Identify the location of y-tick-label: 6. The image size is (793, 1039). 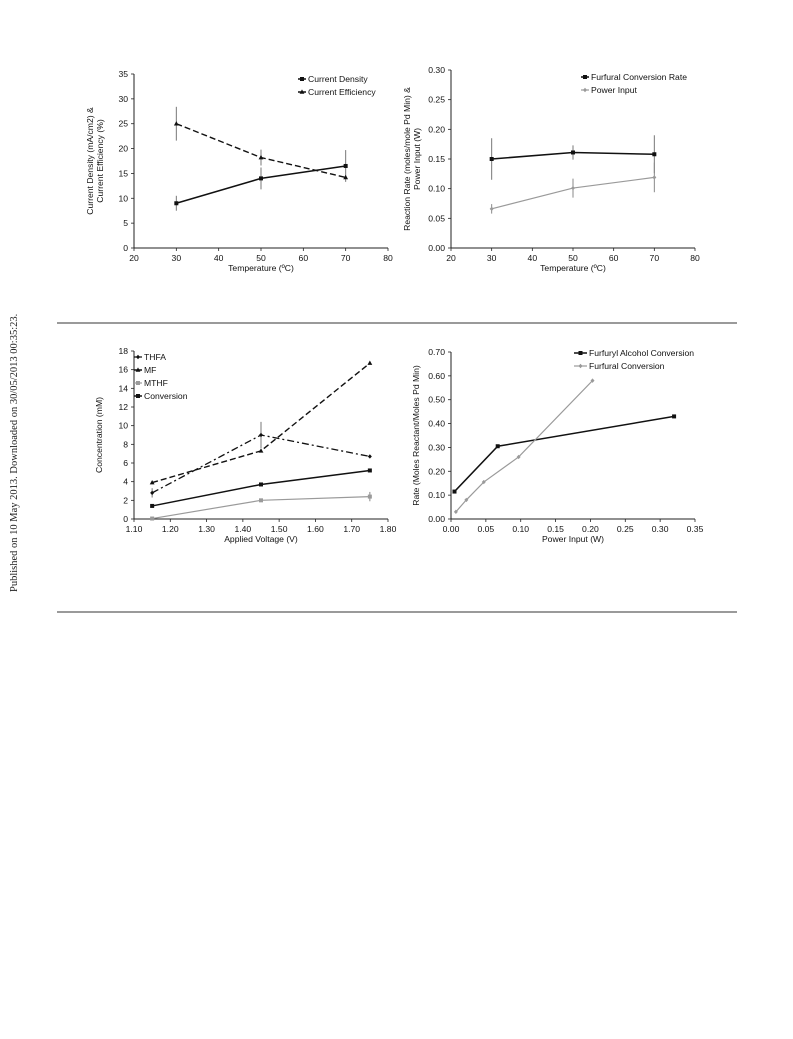
(125, 463).